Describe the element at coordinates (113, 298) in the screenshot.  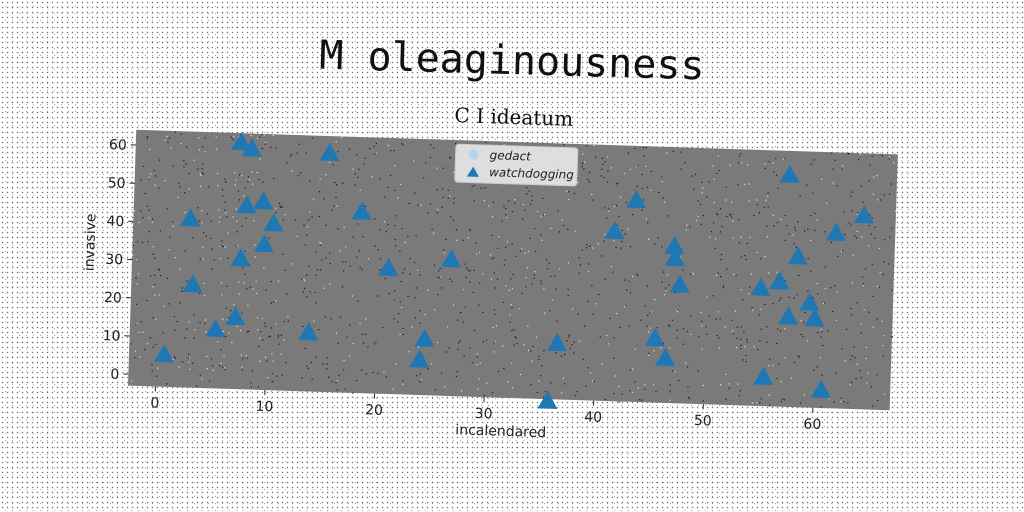
I see `y-tick-label: 20` at that location.